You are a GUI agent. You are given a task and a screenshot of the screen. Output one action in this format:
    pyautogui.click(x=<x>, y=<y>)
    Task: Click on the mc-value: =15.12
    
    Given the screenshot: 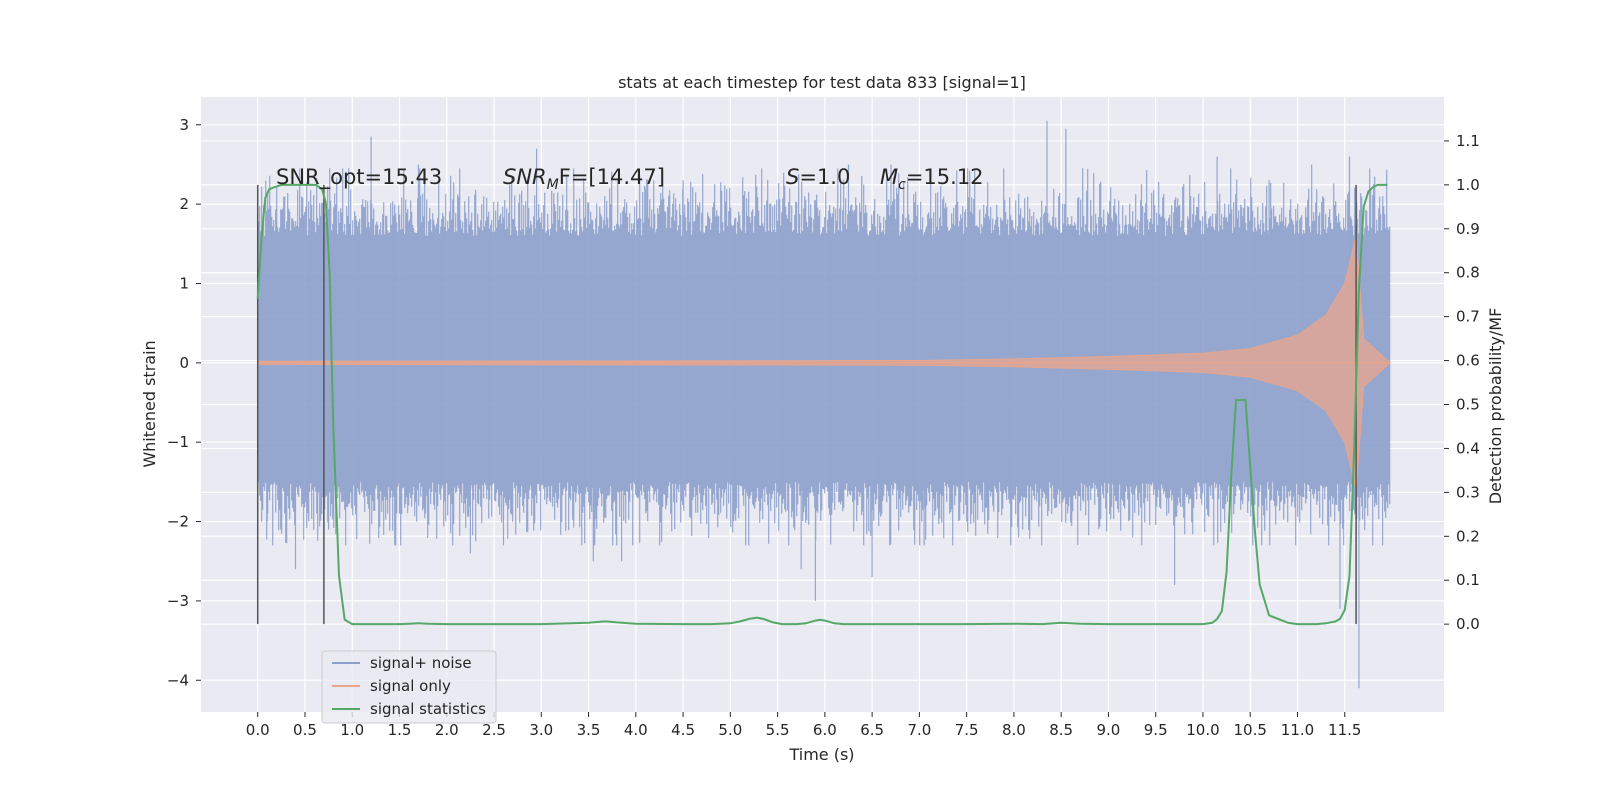 What is the action you would take?
    pyautogui.click(x=945, y=177)
    